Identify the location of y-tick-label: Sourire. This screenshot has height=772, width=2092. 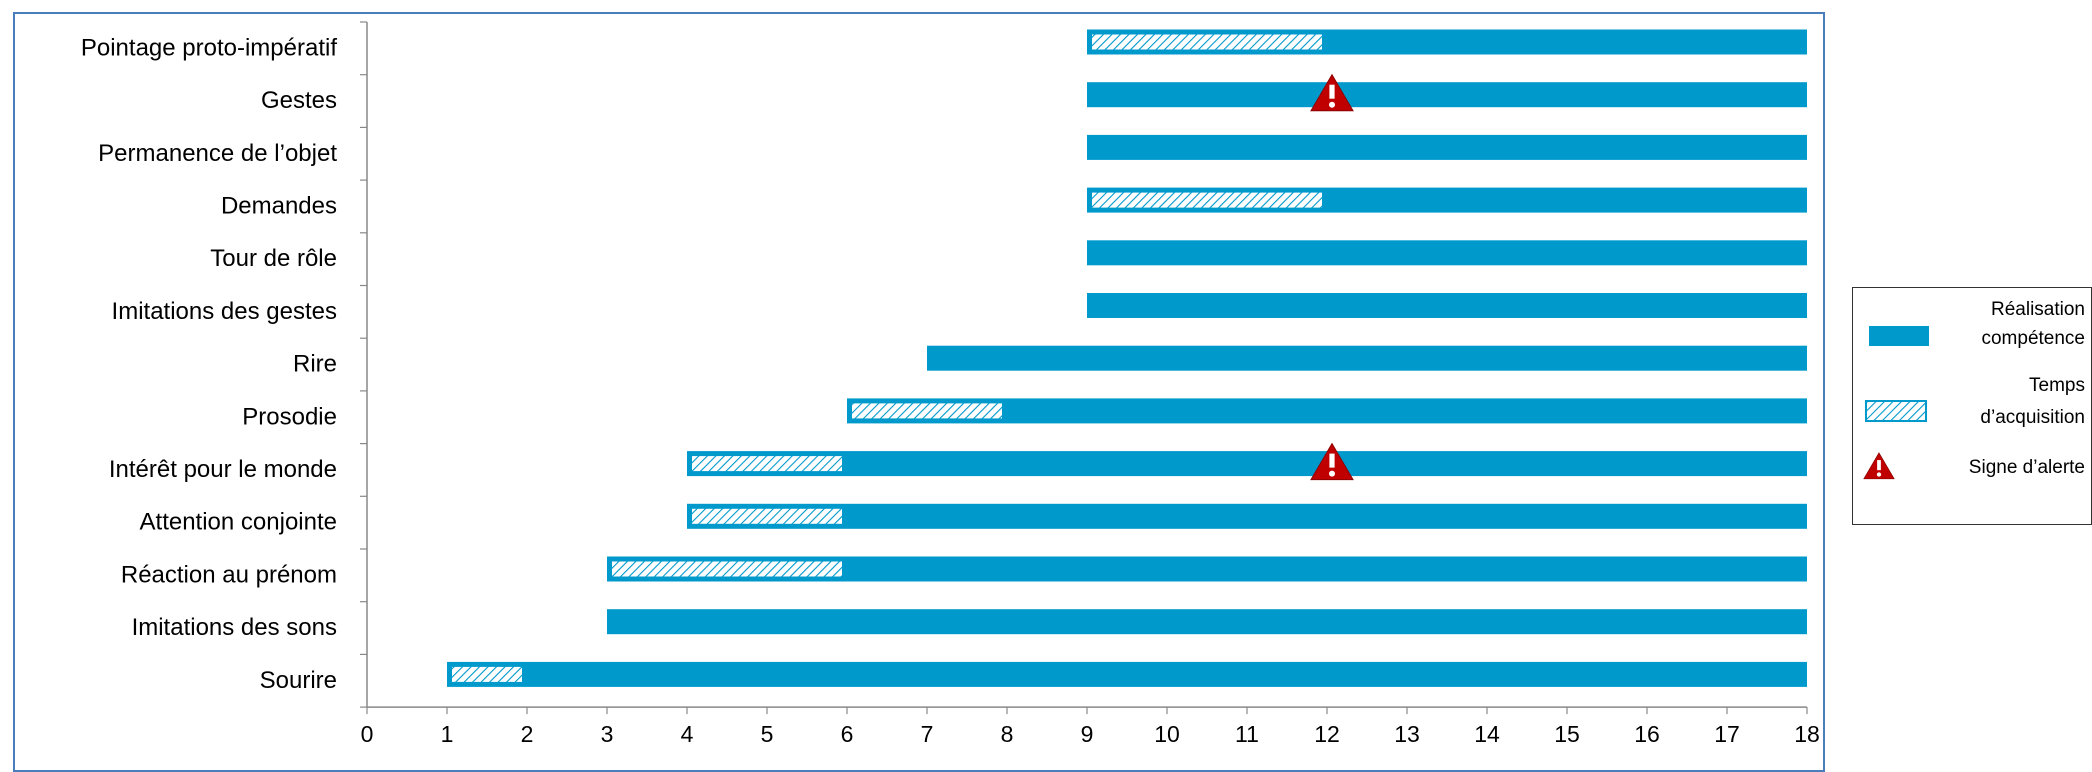
(298, 680).